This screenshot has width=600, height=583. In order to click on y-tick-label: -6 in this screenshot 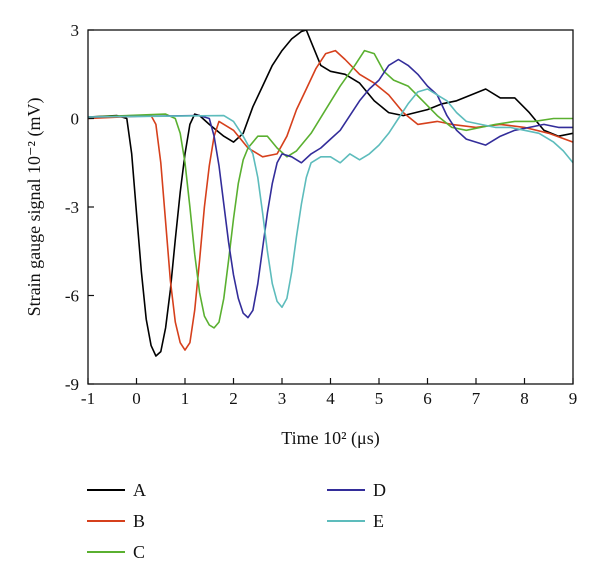, I will do `click(72, 296)`.